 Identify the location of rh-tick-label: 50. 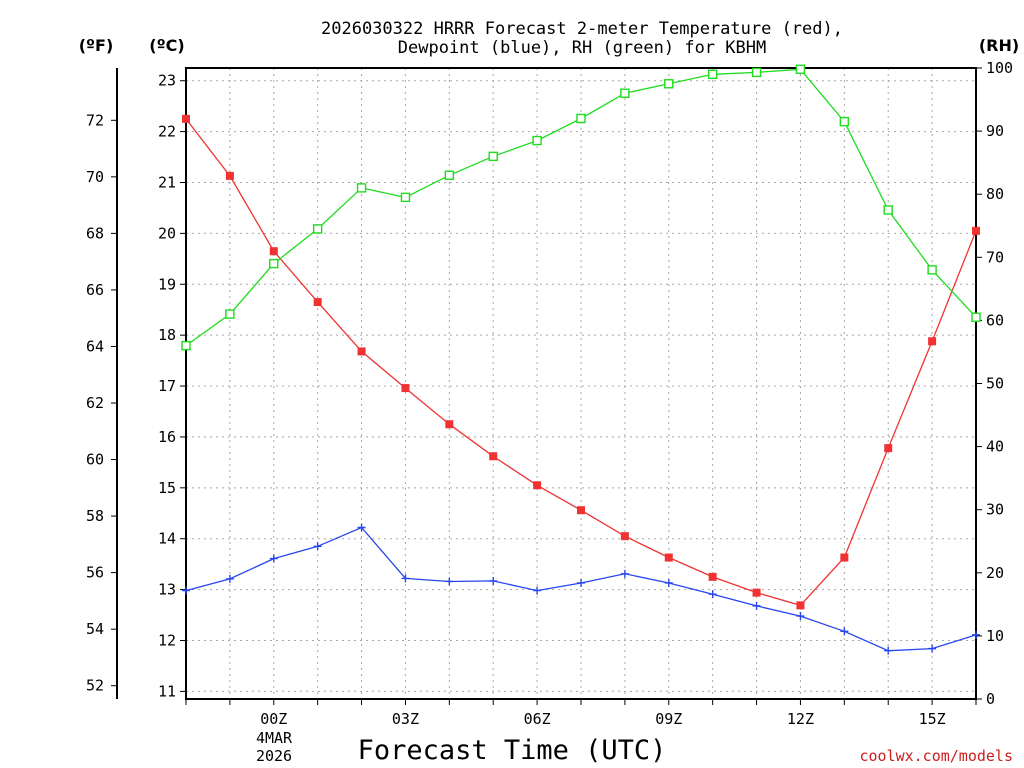
(995, 384).